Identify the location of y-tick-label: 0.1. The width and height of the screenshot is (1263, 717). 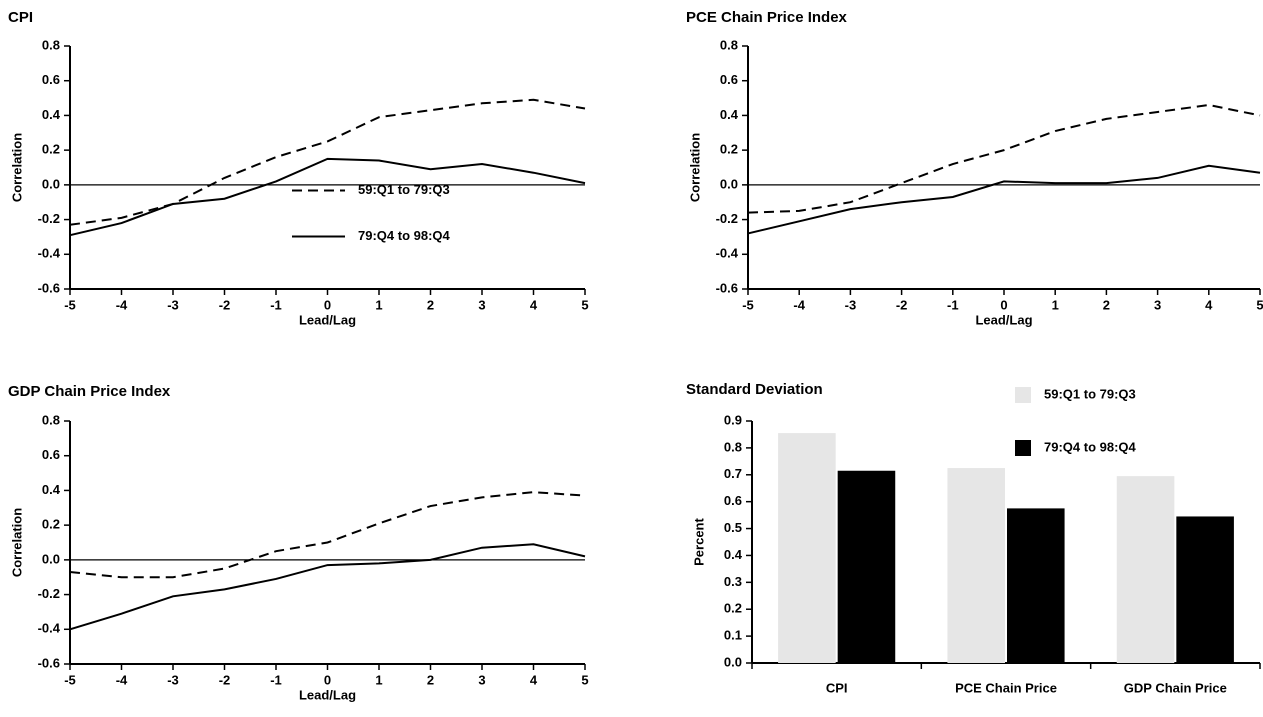
(733, 635).